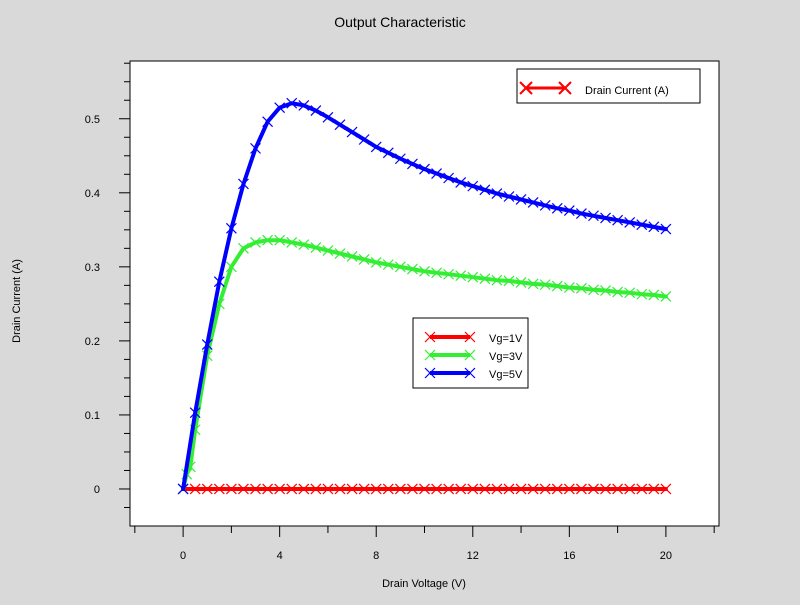 The image size is (800, 605). Describe the element at coordinates (92, 120) in the screenshot. I see `y-tick-label: 0.5` at that location.